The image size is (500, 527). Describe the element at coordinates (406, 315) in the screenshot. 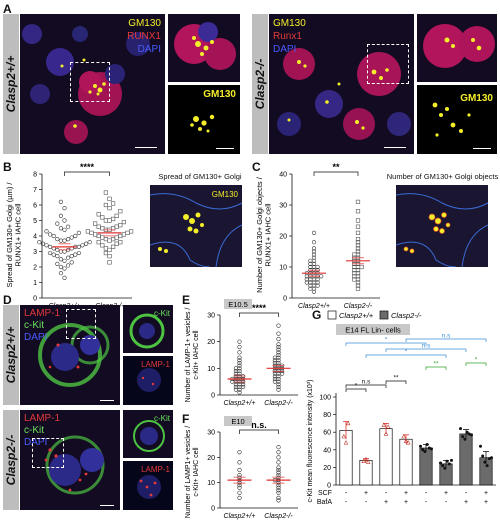

I see `legend-label-ko: Clasp2-/-` at that location.